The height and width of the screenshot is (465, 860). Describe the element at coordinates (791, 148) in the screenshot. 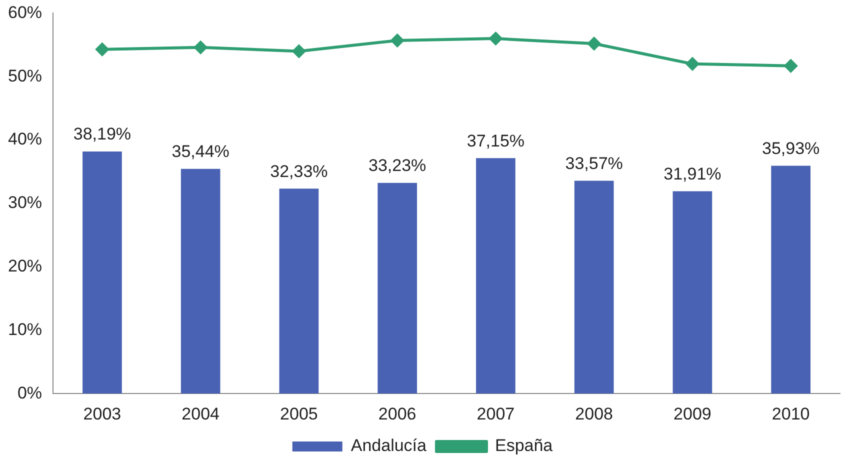

I see `data-label: 35,93%` at that location.